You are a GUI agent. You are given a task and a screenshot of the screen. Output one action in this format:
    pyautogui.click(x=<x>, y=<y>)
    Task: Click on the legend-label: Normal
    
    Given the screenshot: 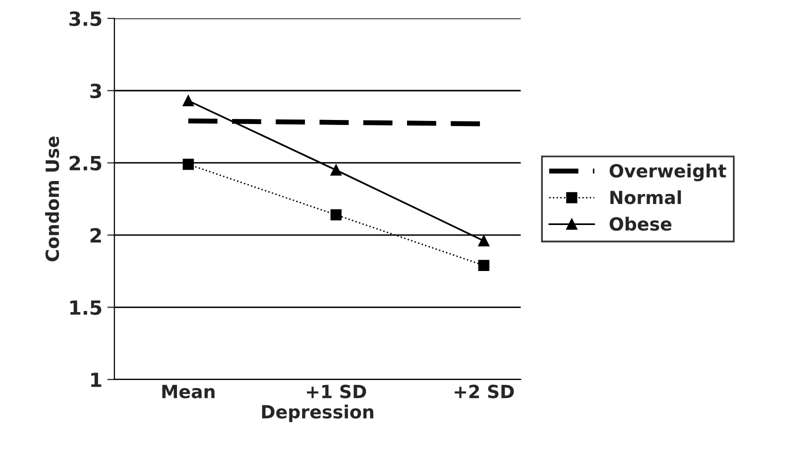 What is the action you would take?
    pyautogui.click(x=645, y=197)
    